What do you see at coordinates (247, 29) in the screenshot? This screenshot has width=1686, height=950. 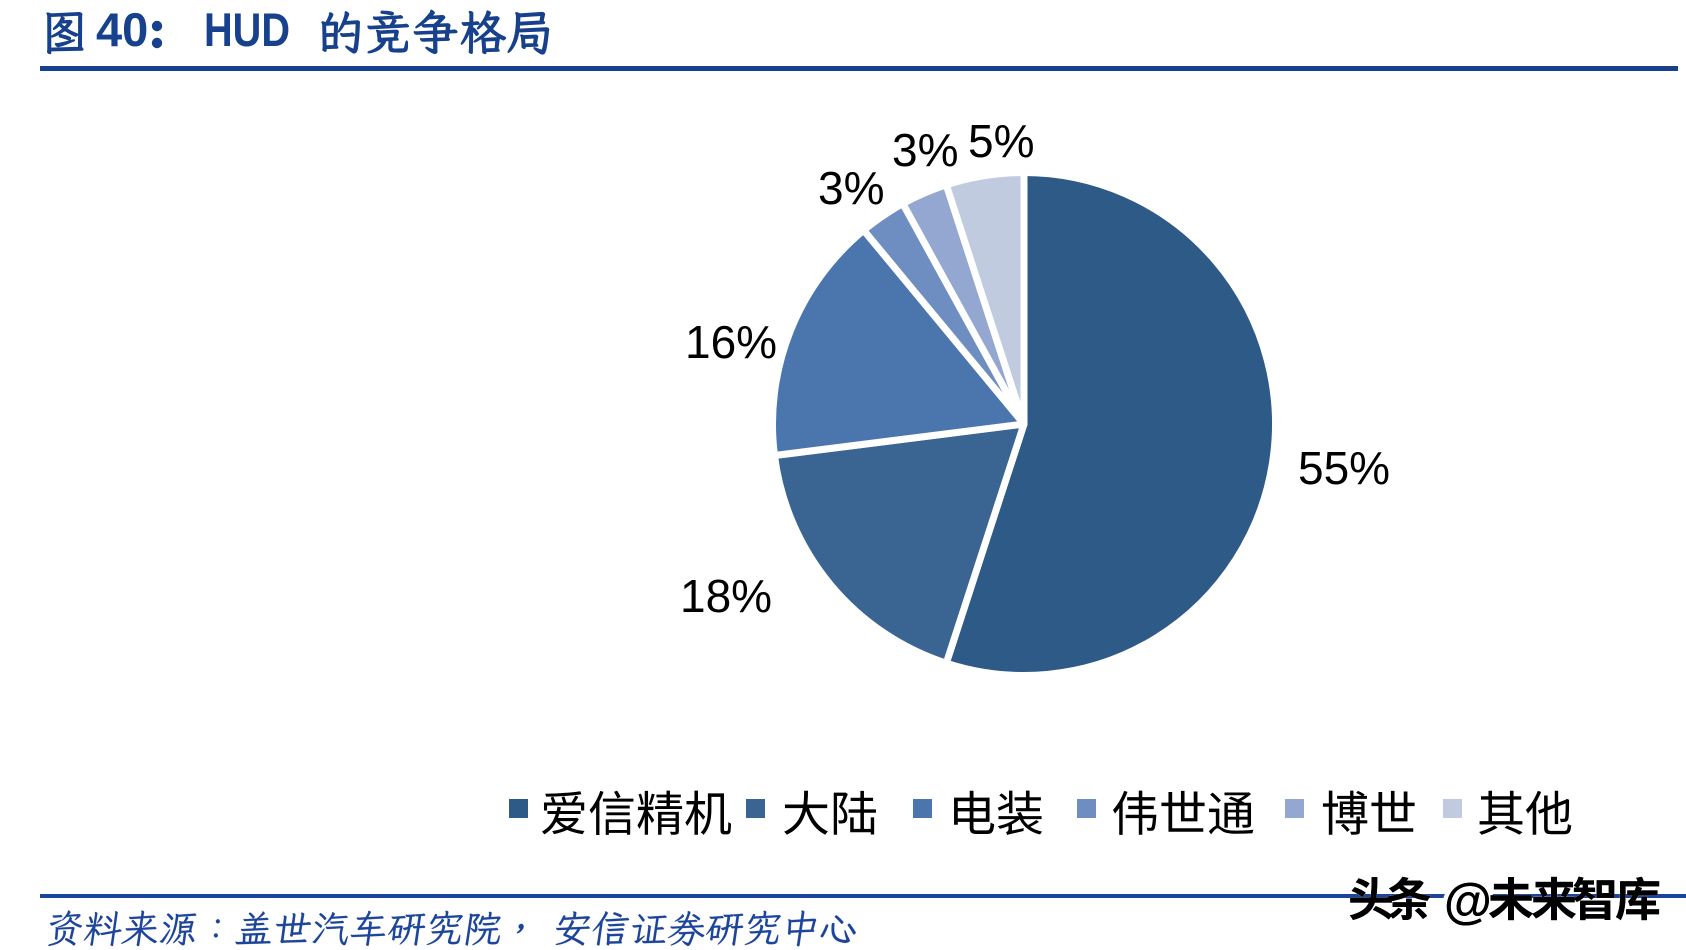 I see `svg-text: HUD` at bounding box center [247, 29].